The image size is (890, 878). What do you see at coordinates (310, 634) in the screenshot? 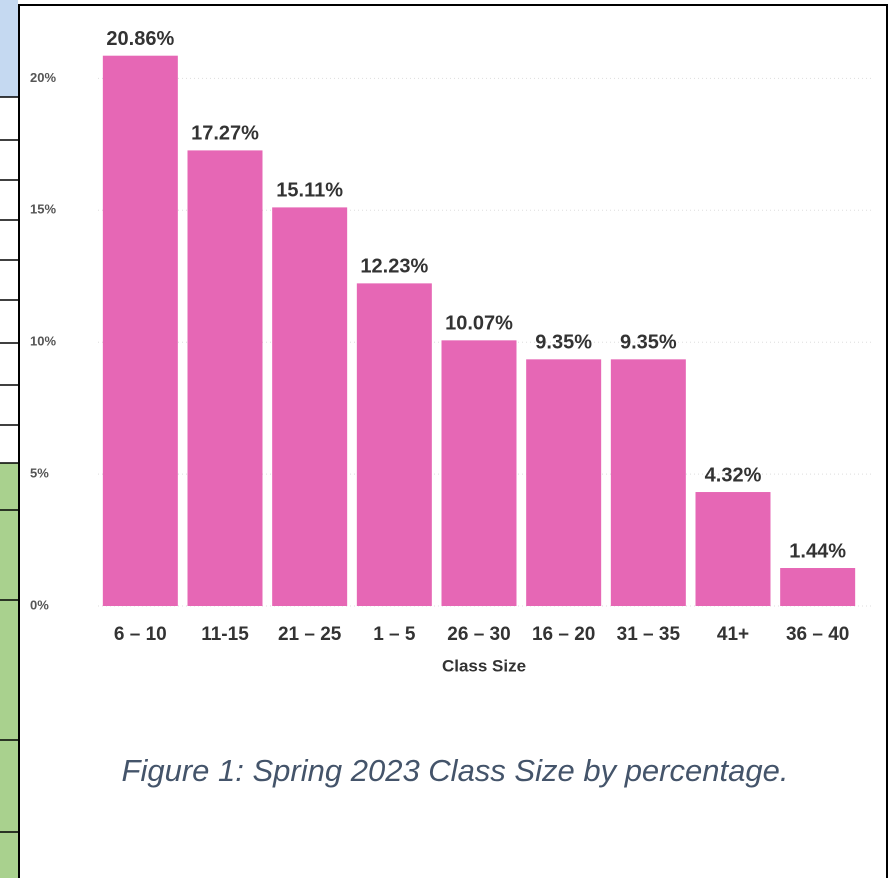
I see `x-tick-label: 21 – 25` at bounding box center [310, 634].